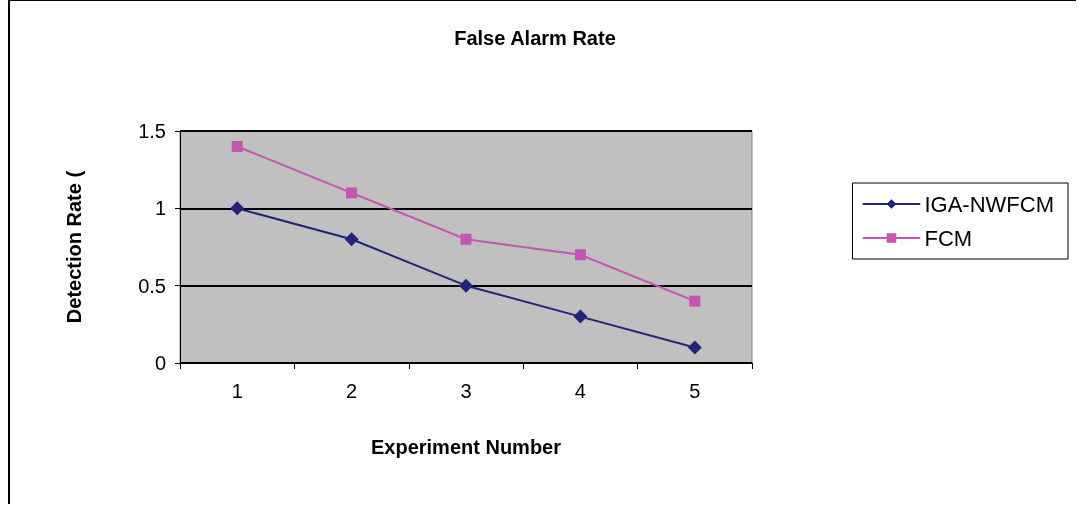 The image size is (1078, 506). Describe the element at coordinates (535, 38) in the screenshot. I see `chart-title: False Alarm Rate` at that location.